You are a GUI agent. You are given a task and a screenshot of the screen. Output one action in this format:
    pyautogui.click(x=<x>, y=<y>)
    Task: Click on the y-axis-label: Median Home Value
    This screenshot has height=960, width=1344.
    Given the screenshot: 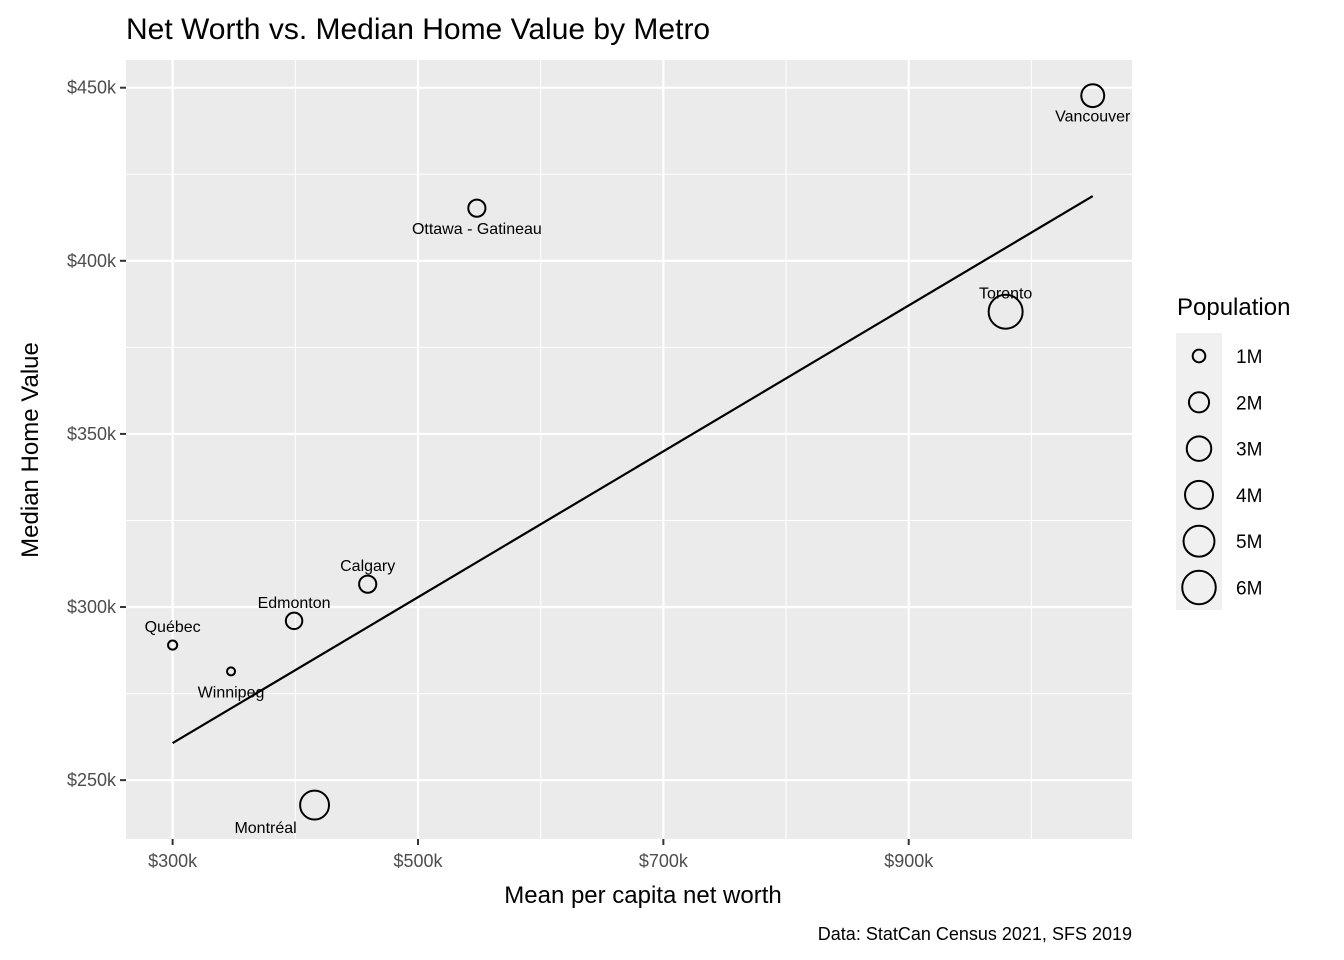 What is the action you would take?
    pyautogui.click(x=30, y=450)
    